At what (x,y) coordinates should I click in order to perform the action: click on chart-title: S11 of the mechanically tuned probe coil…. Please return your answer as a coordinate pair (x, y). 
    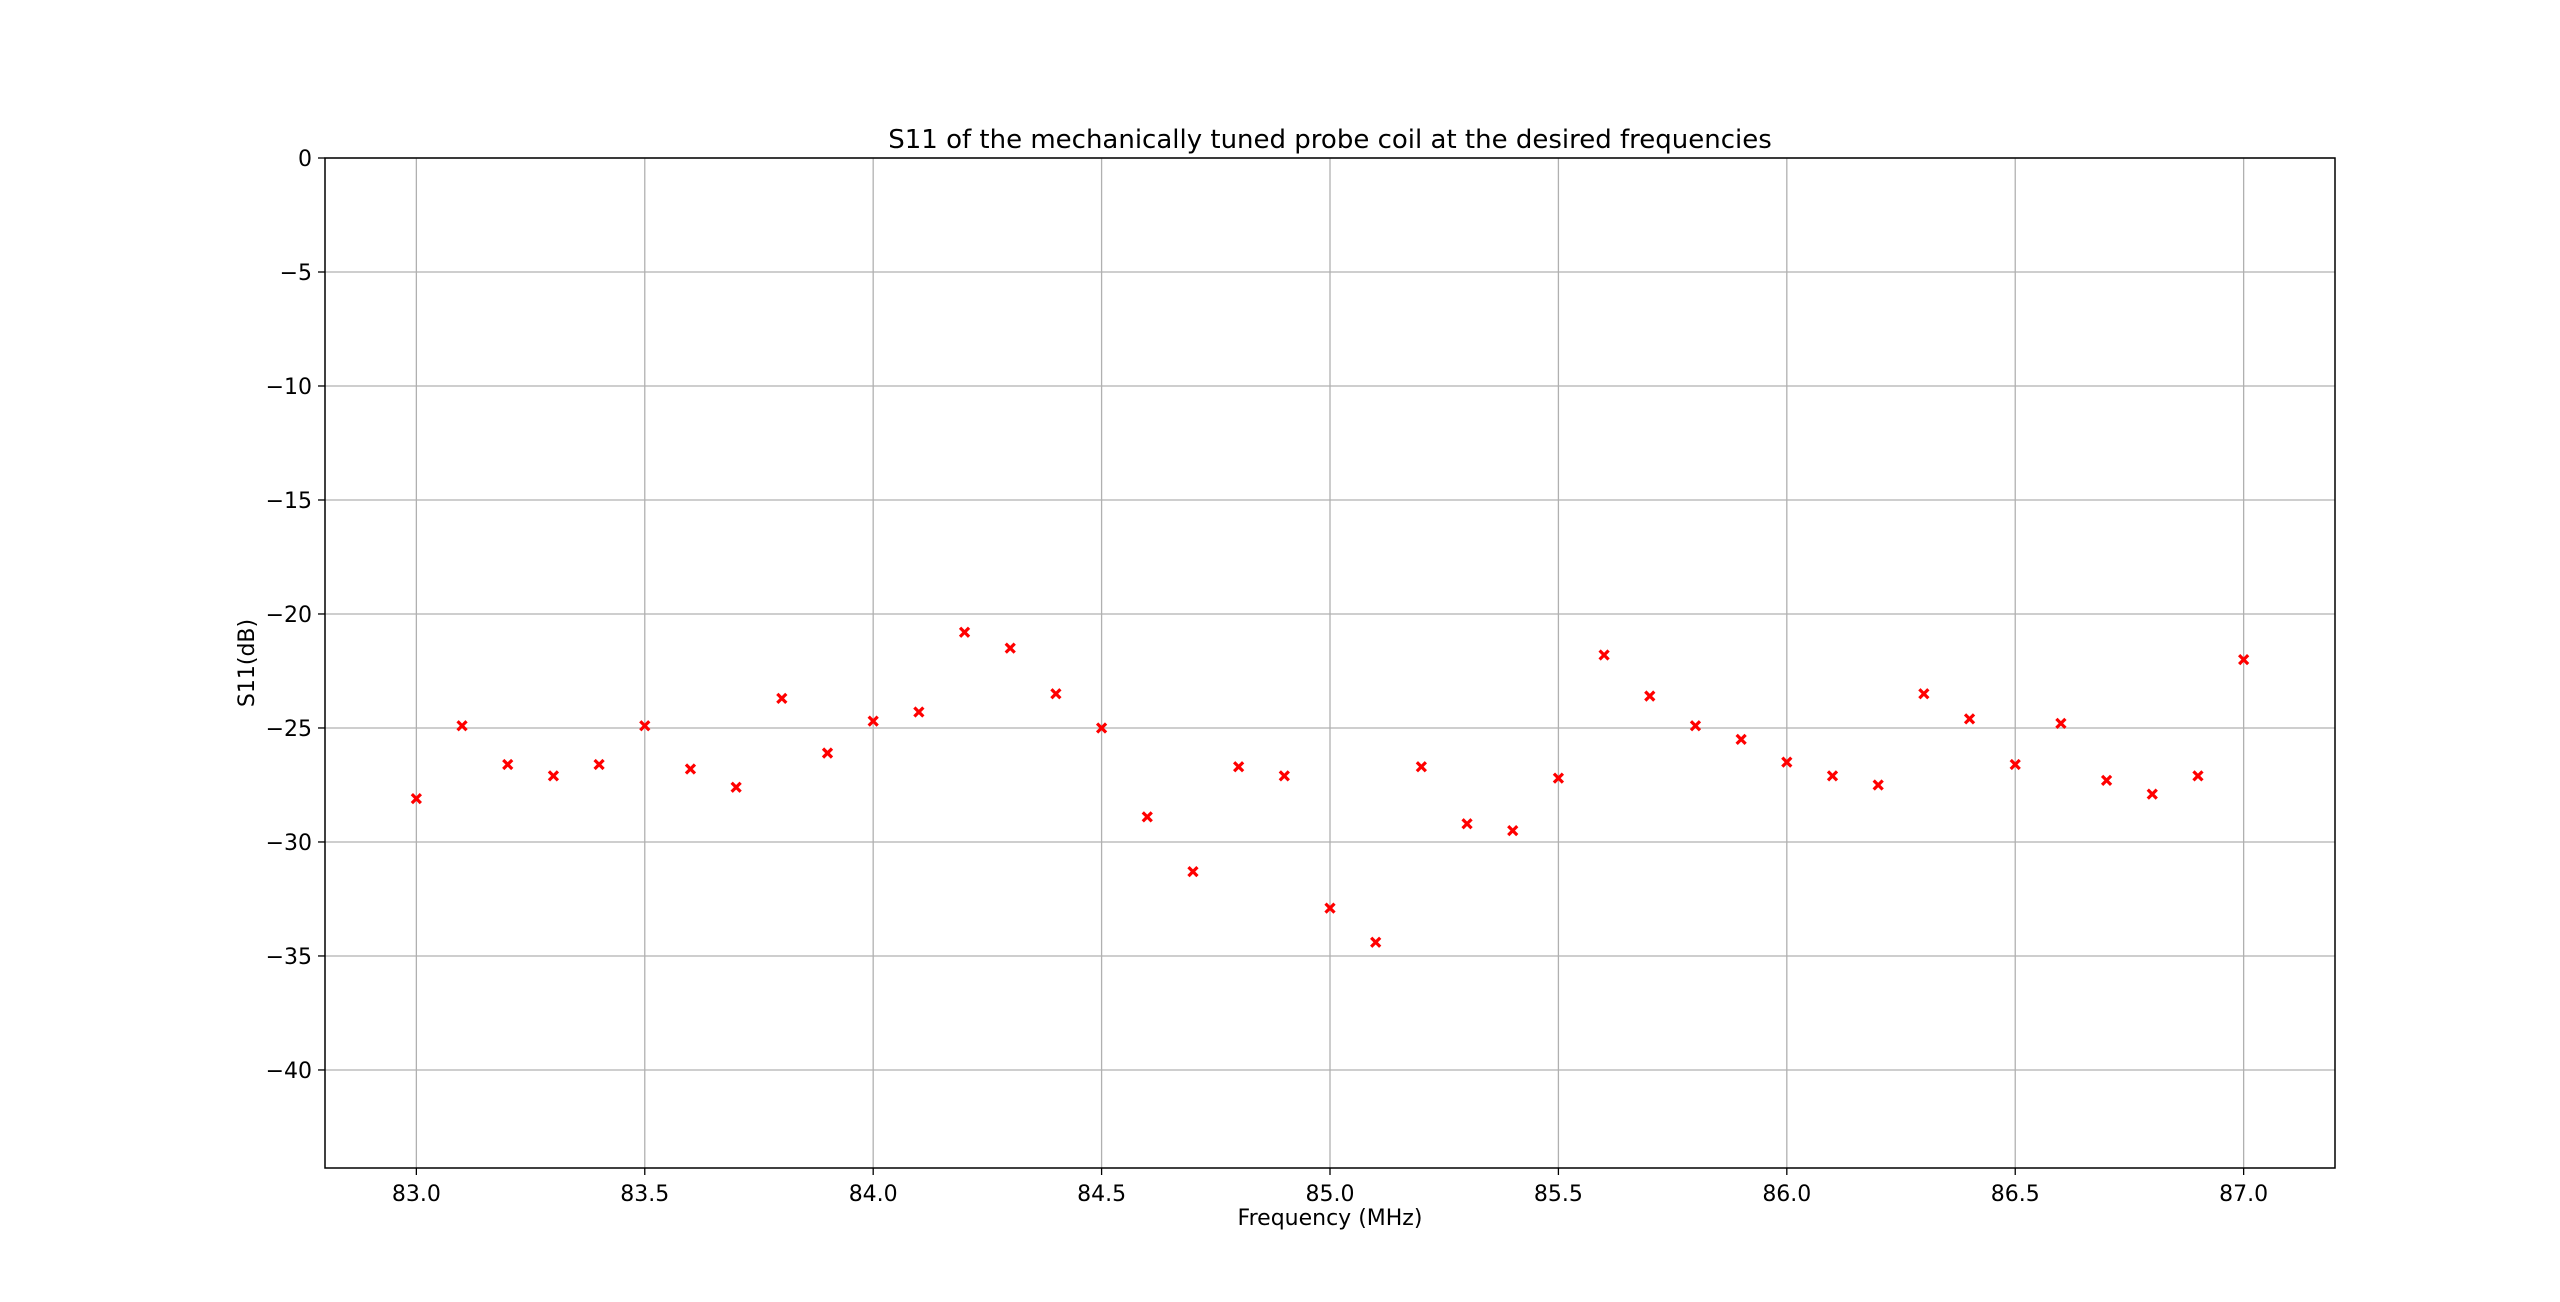
    Looking at the image, I should click on (1330, 140).